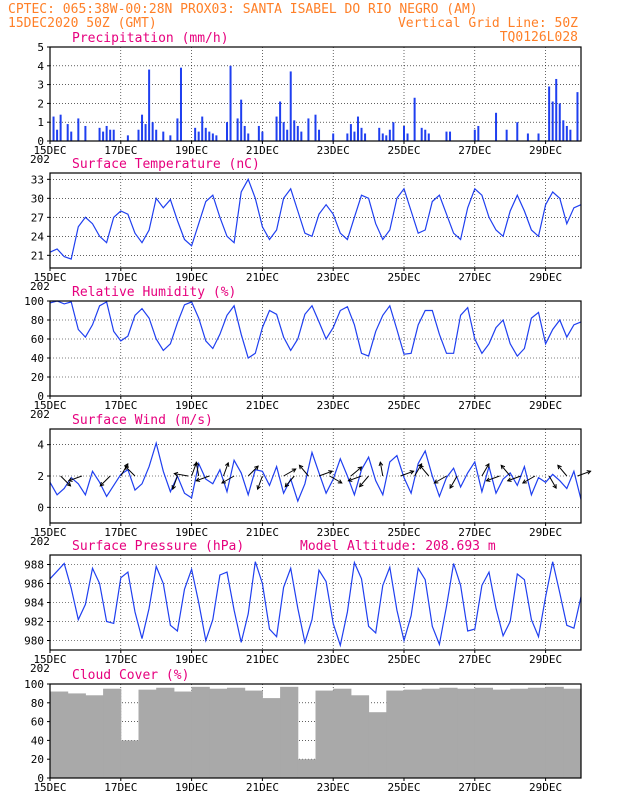 Image resolution: width=618 pixels, height=800 pixels. I want to click on y-tick-label: 1, so click(40, 122).